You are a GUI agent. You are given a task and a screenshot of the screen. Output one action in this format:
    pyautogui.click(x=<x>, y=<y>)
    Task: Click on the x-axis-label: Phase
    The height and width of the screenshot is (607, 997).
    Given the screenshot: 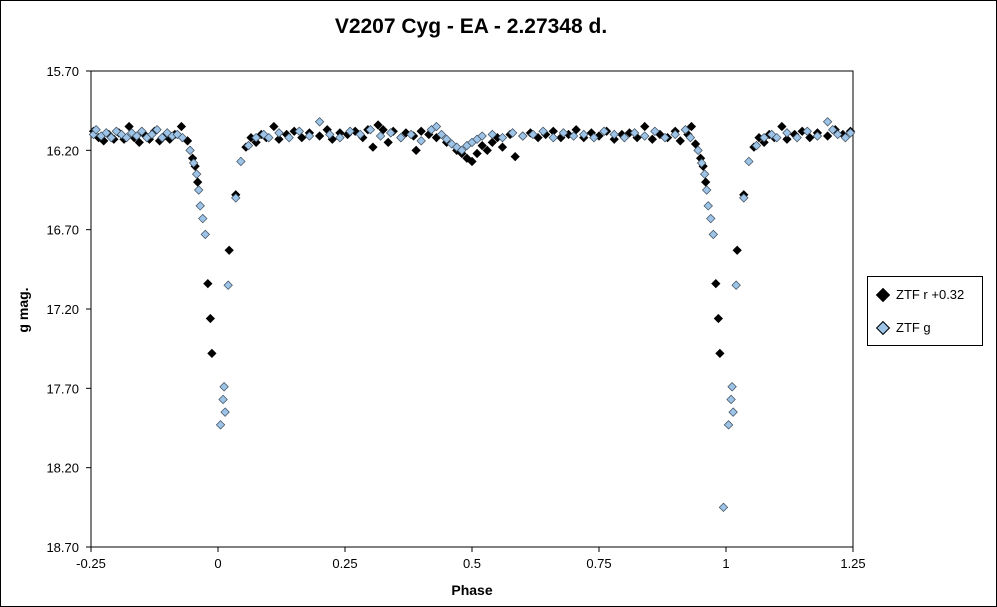 What is the action you would take?
    pyautogui.click(x=471, y=590)
    